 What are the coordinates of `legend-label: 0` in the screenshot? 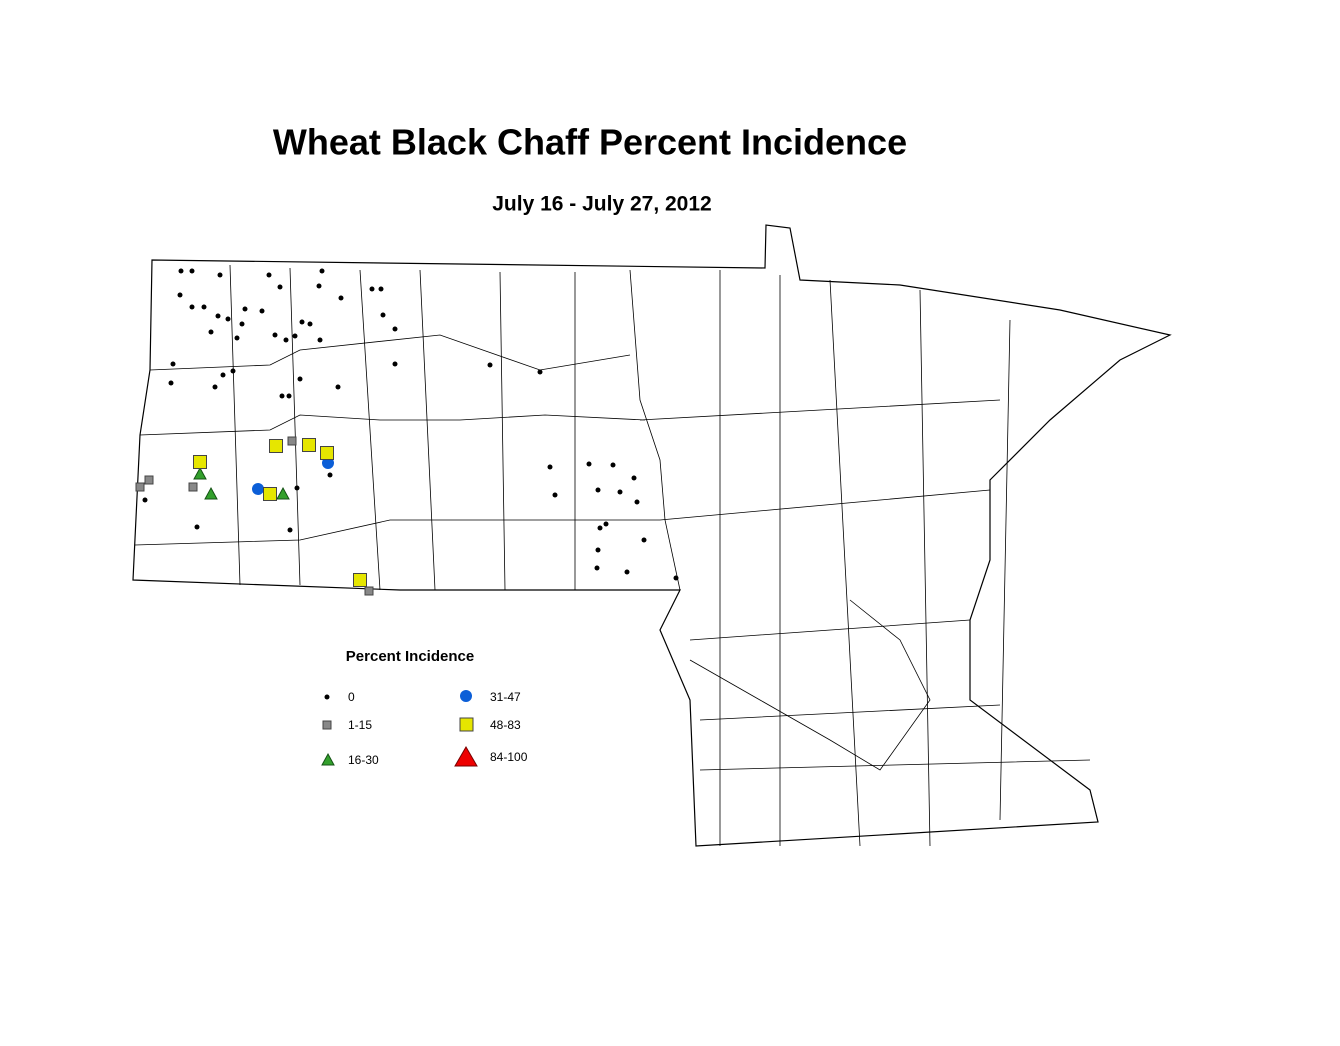 It's located at (351, 697).